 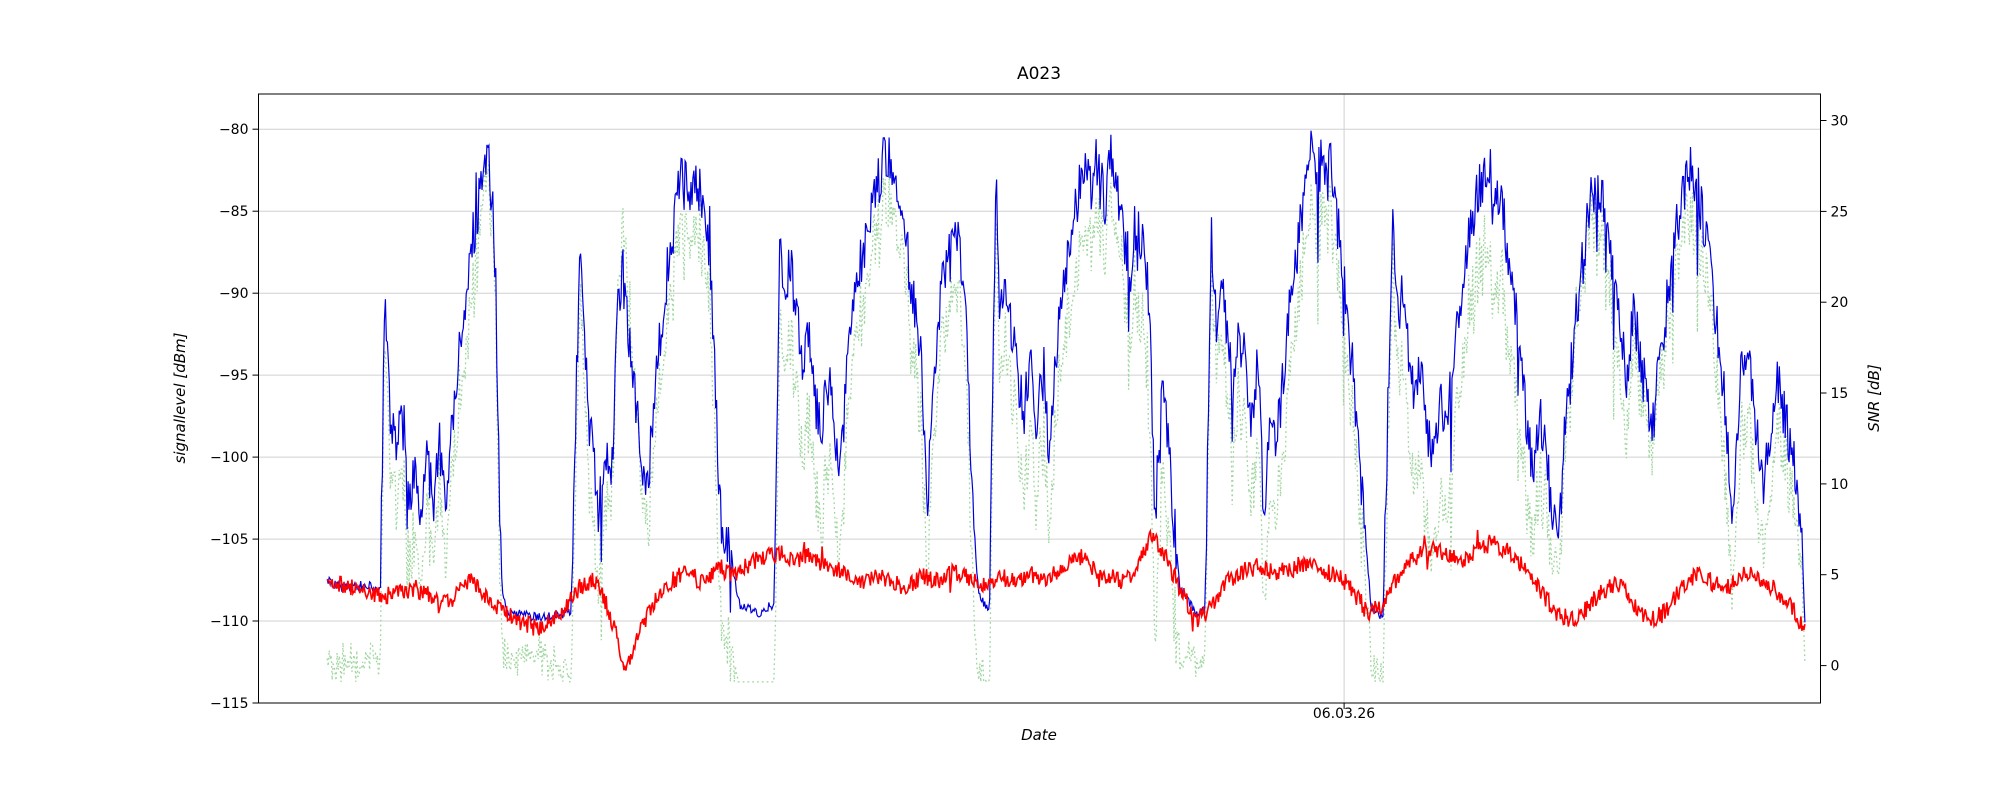 I want to click on svg-text: 10, so click(x=1840, y=485).